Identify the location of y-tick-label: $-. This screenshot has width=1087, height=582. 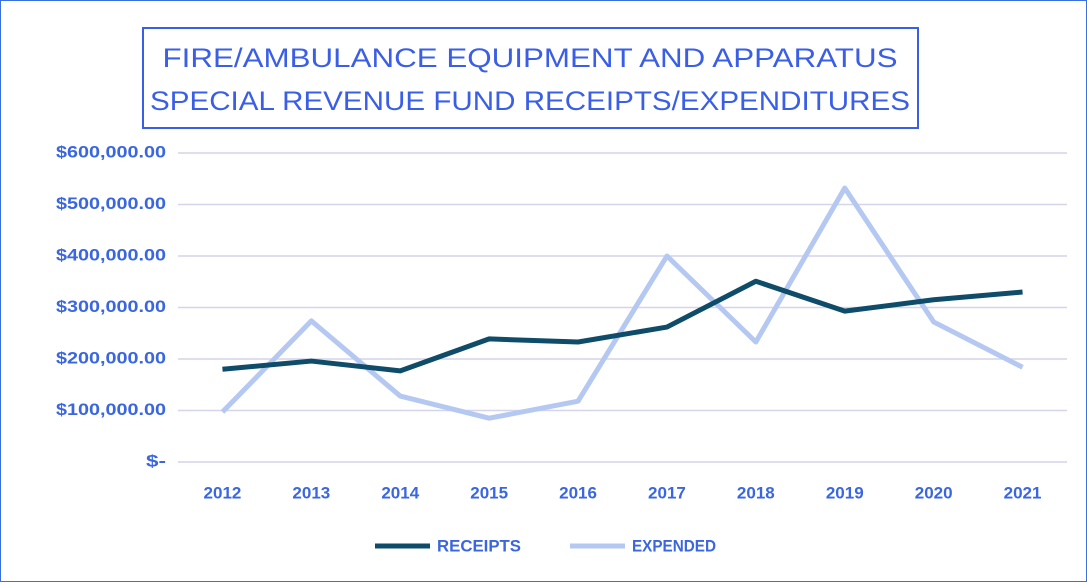
(156, 460).